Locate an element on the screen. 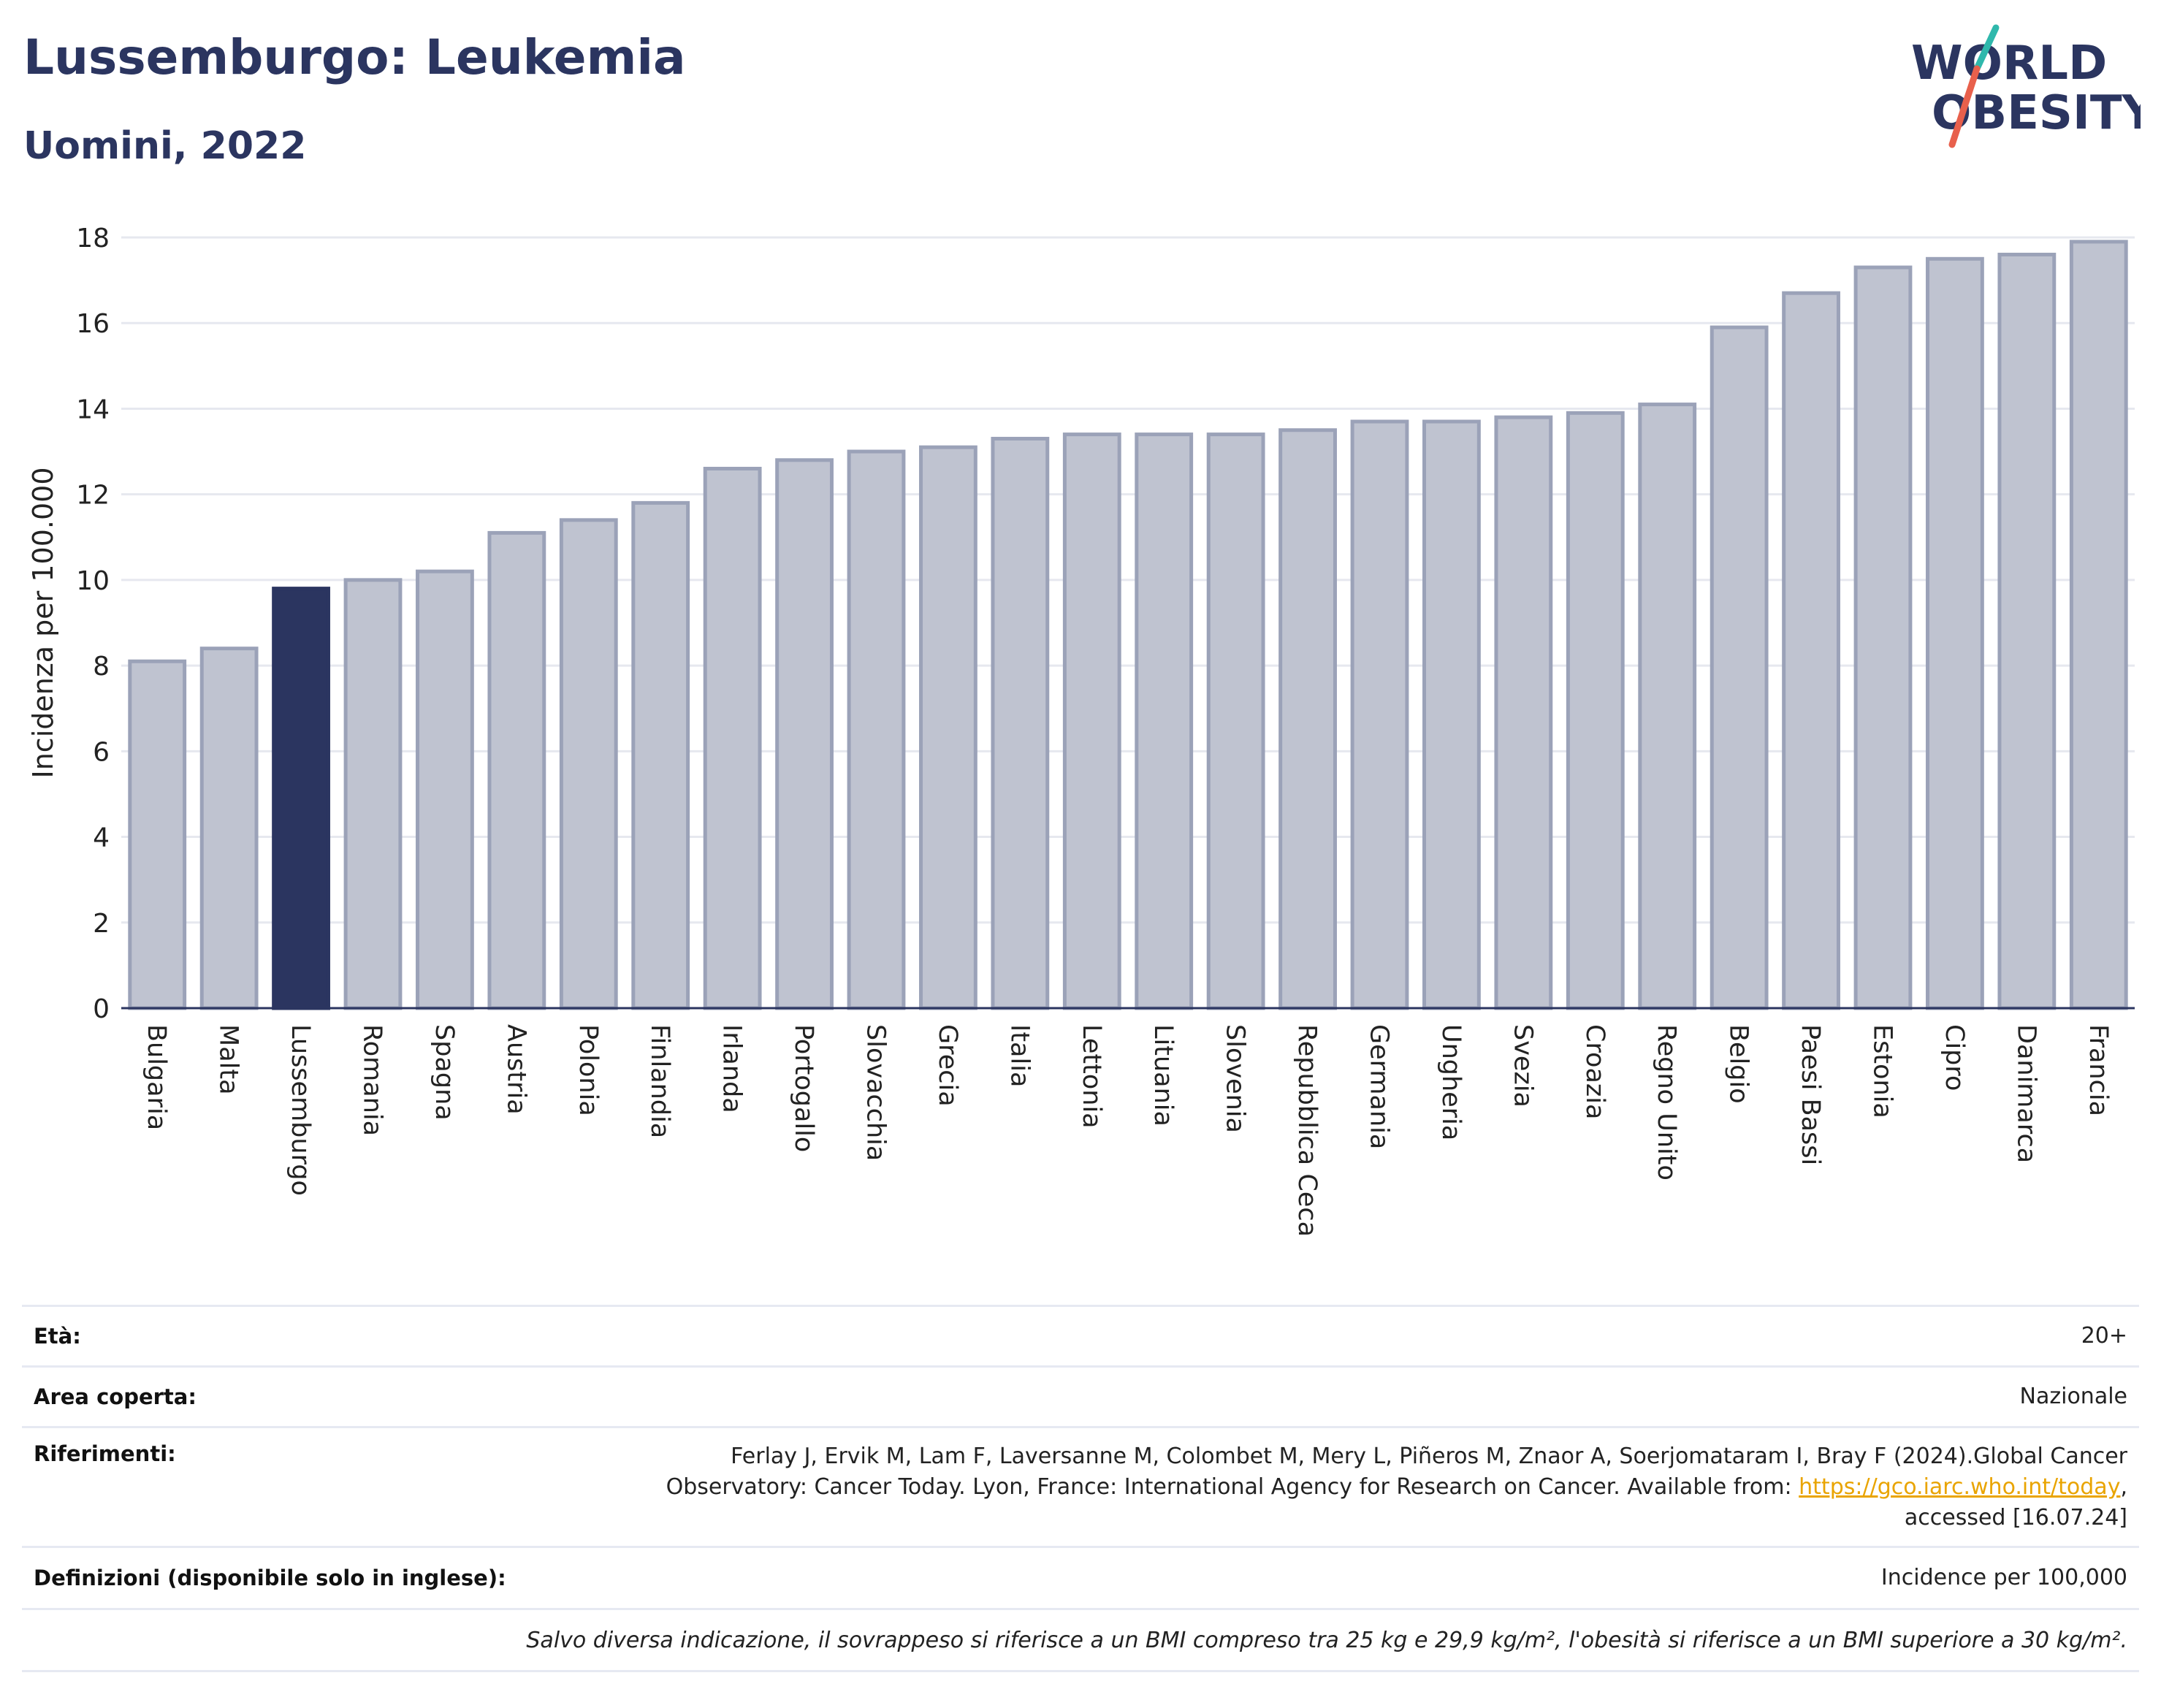 Image resolution: width=2161 pixels, height=1708 pixels. x-tick-label: Francia is located at coordinates (2098, 1070).